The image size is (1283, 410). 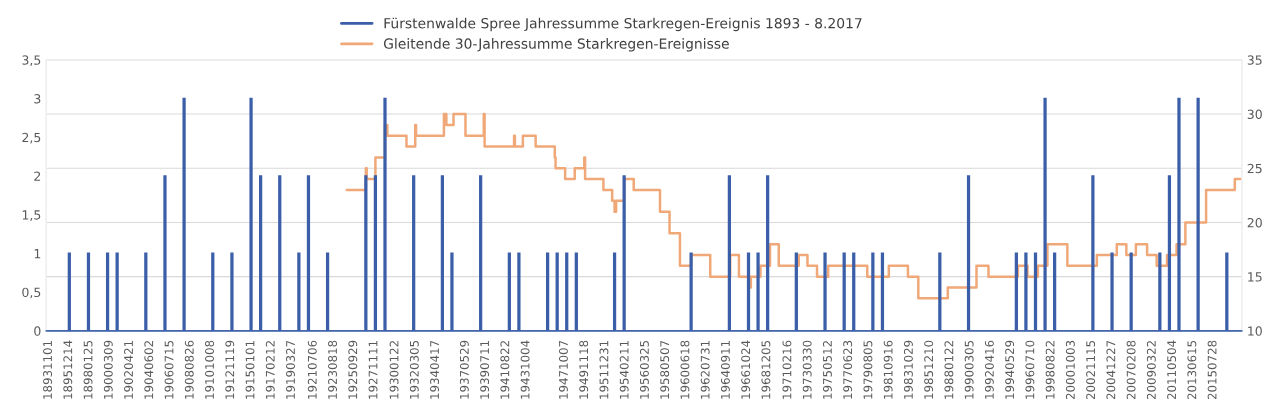 What do you see at coordinates (787, 369) in the screenshot?
I see `x-tick-label: 19710216` at bounding box center [787, 369].